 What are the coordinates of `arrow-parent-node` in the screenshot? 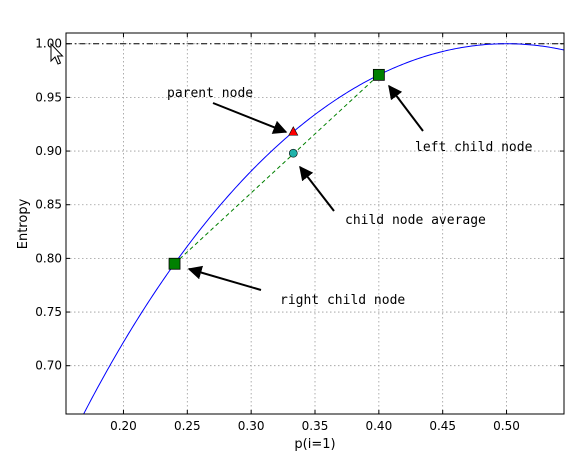 It's located at (250, 118).